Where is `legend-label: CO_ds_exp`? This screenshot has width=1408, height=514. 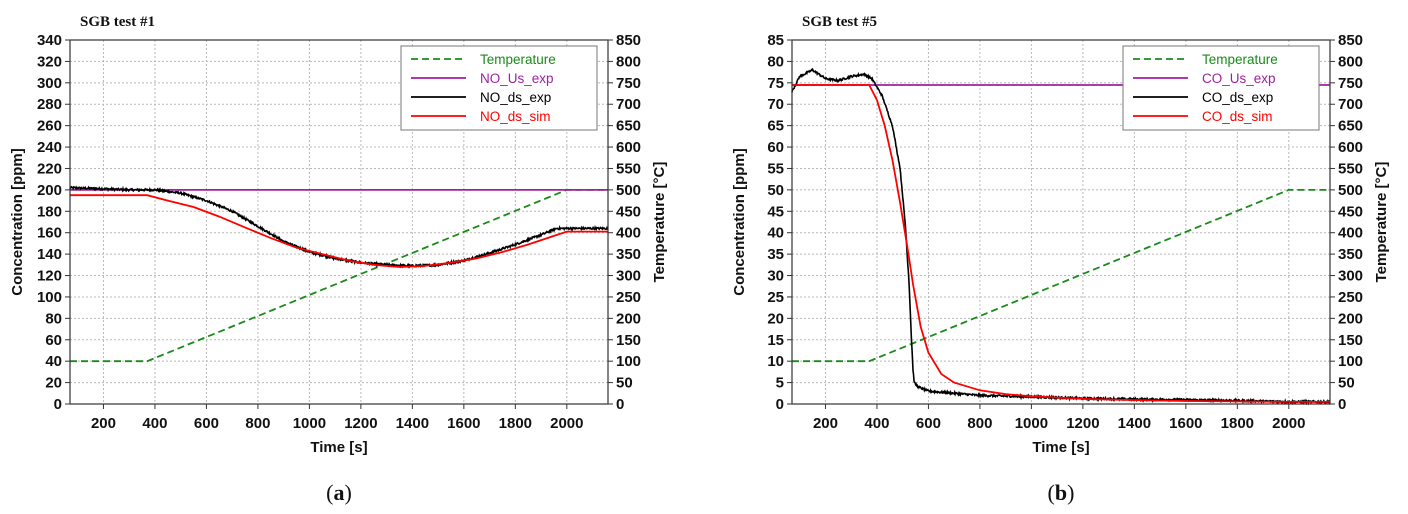
legend-label: CO_ds_exp is located at coordinates (1237, 97).